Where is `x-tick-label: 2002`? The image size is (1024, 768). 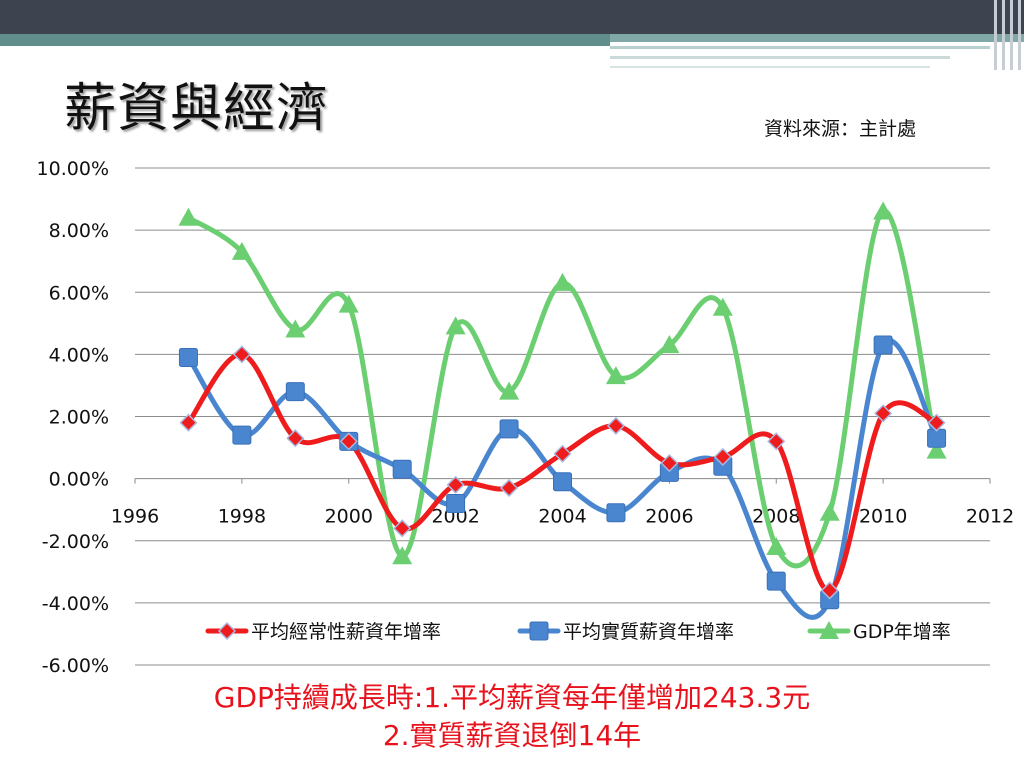
x-tick-label: 2002 is located at coordinates (455, 517).